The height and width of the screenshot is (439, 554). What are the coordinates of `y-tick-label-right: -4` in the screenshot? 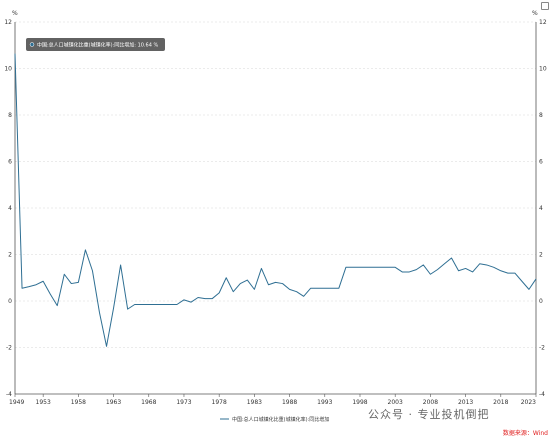 It's located at (542, 394).